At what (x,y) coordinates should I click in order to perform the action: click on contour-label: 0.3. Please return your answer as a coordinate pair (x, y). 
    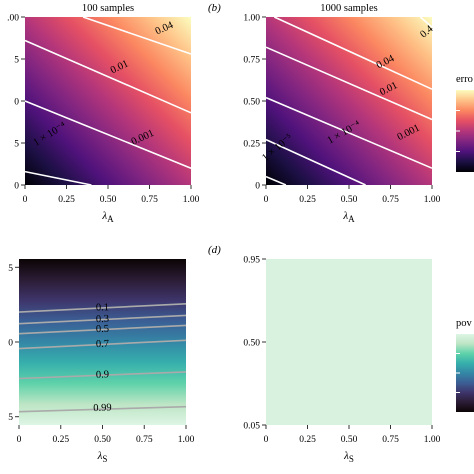
    Looking at the image, I should click on (103, 319).